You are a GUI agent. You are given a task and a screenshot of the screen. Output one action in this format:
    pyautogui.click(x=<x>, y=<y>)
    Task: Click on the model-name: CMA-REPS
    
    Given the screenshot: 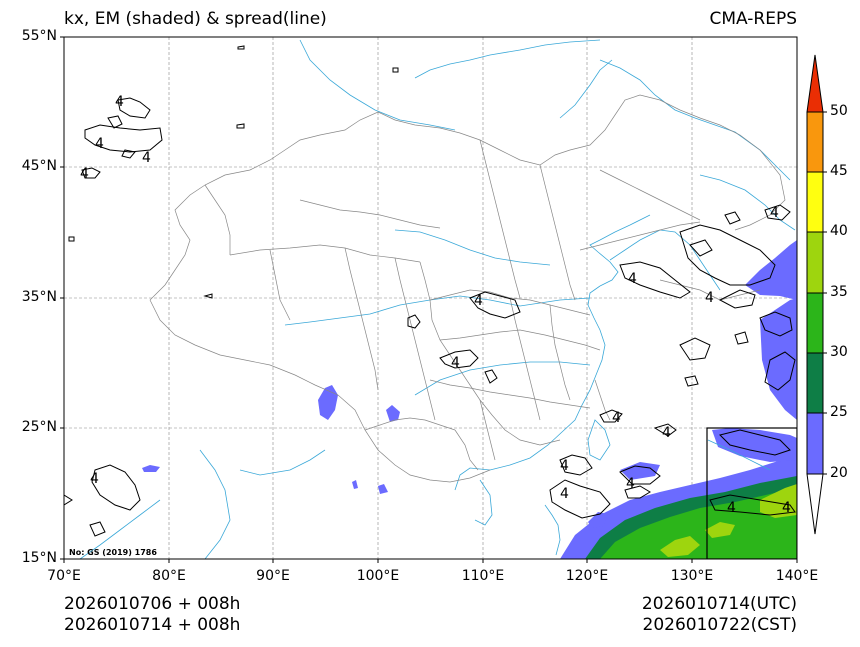 What is the action you would take?
    pyautogui.click(x=753, y=19)
    